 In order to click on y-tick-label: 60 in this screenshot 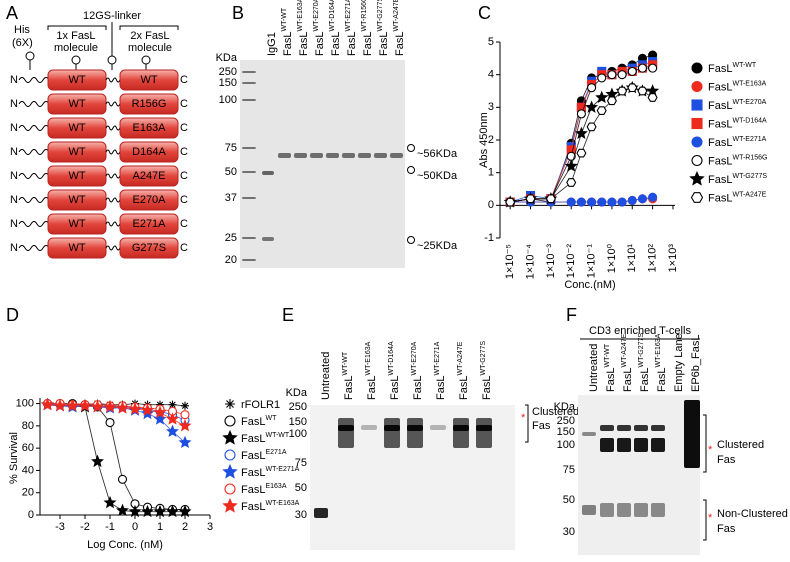, I will do `click(28, 448)`.